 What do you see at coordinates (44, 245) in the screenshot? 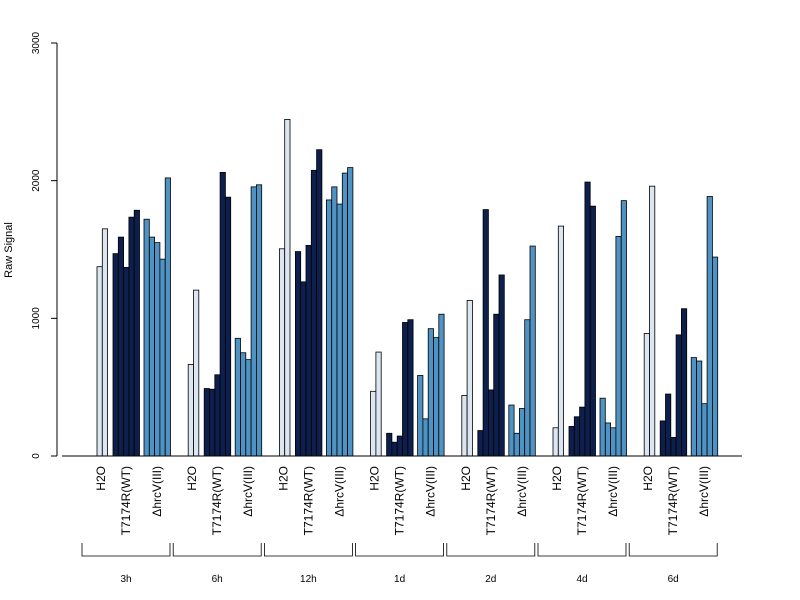
I see `y-axis: 0 1000 2000 3000` at bounding box center [44, 245].